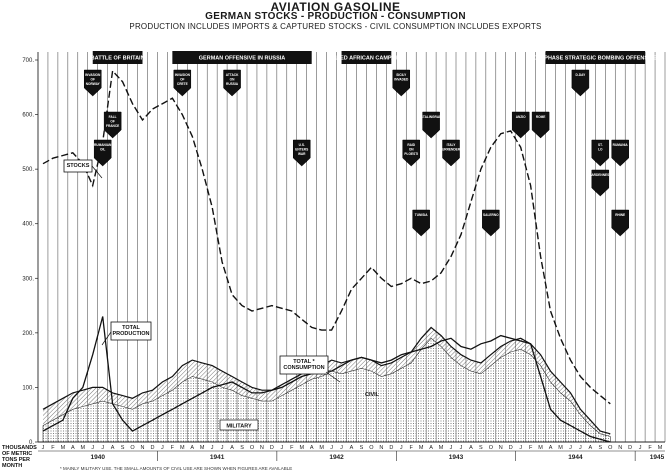  What do you see at coordinates (336, 457) in the screenshot?
I see `year-label: 1942` at bounding box center [336, 457].